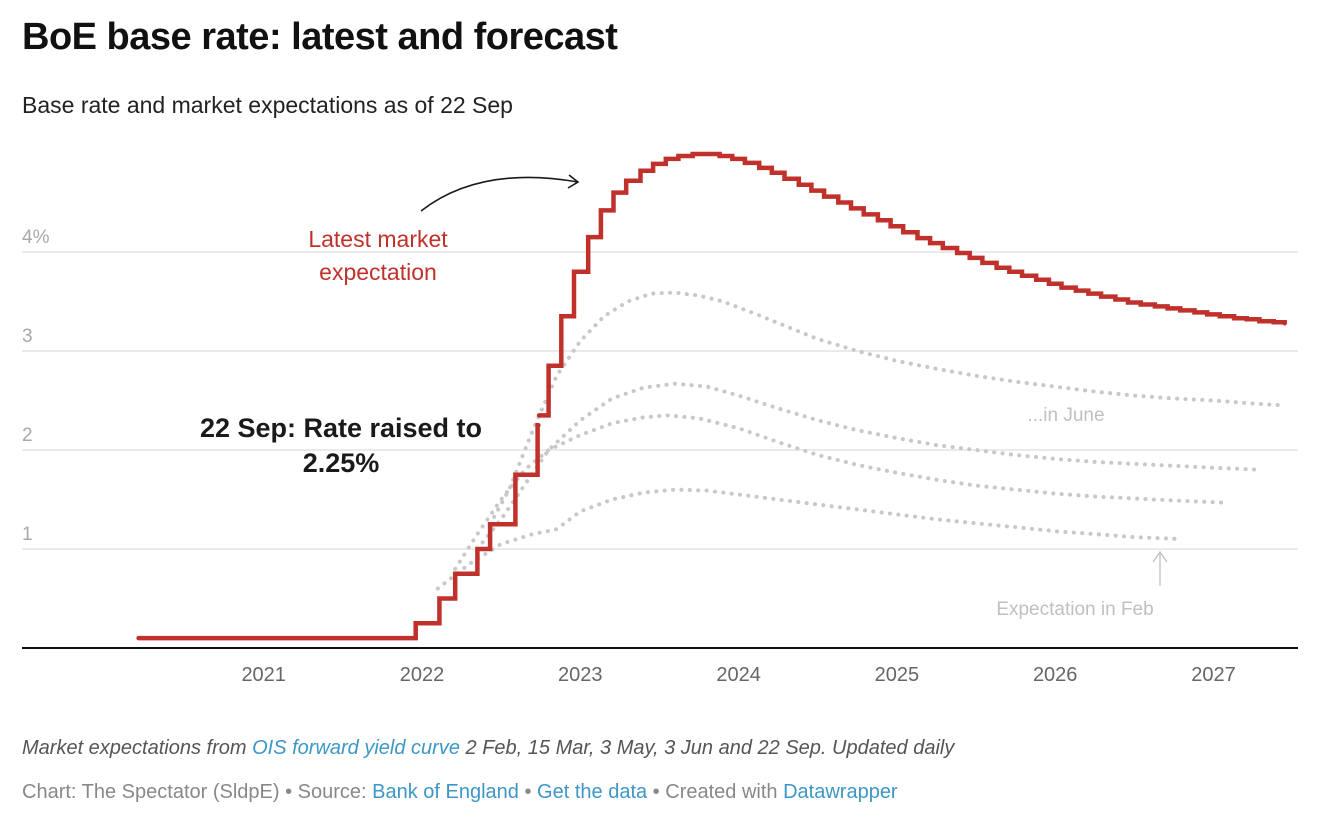 Image resolution: width=1340 pixels, height=832 pixels. I want to click on annotation-text: ...in June, so click(1065, 415).